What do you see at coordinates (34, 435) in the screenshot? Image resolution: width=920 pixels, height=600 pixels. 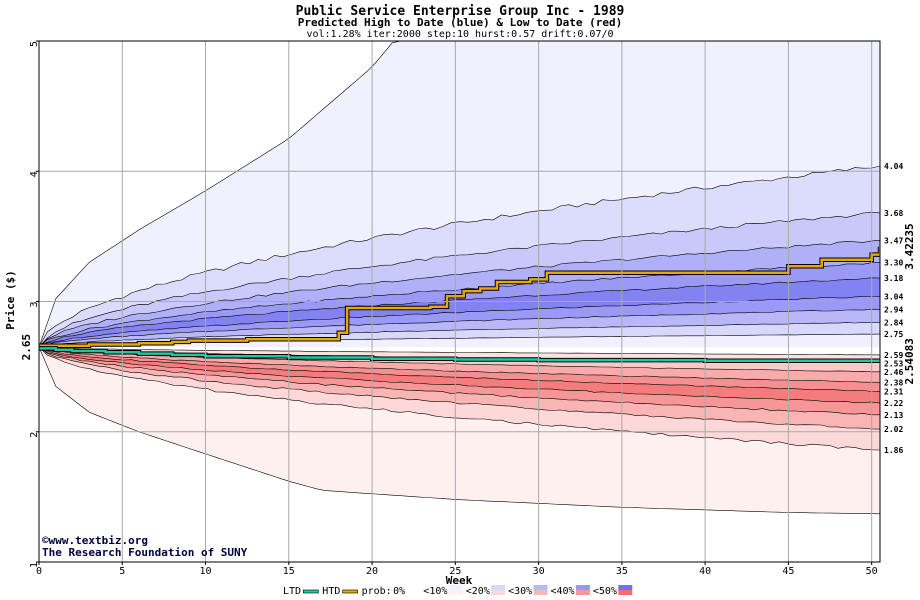 I see `y-tick-label: 2` at bounding box center [34, 435].